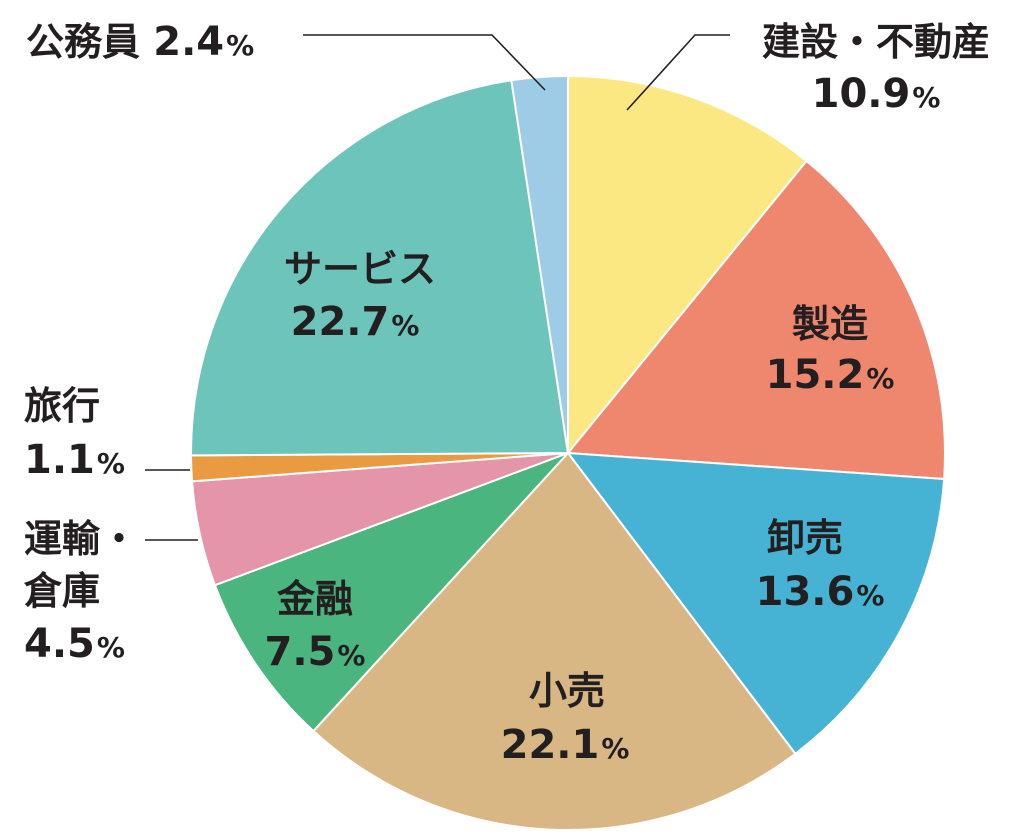 The width and height of the screenshot is (1024, 840). Describe the element at coordinates (61, 591) in the screenshot. I see `slice-label-5-line-1: 倉庫` at that location.